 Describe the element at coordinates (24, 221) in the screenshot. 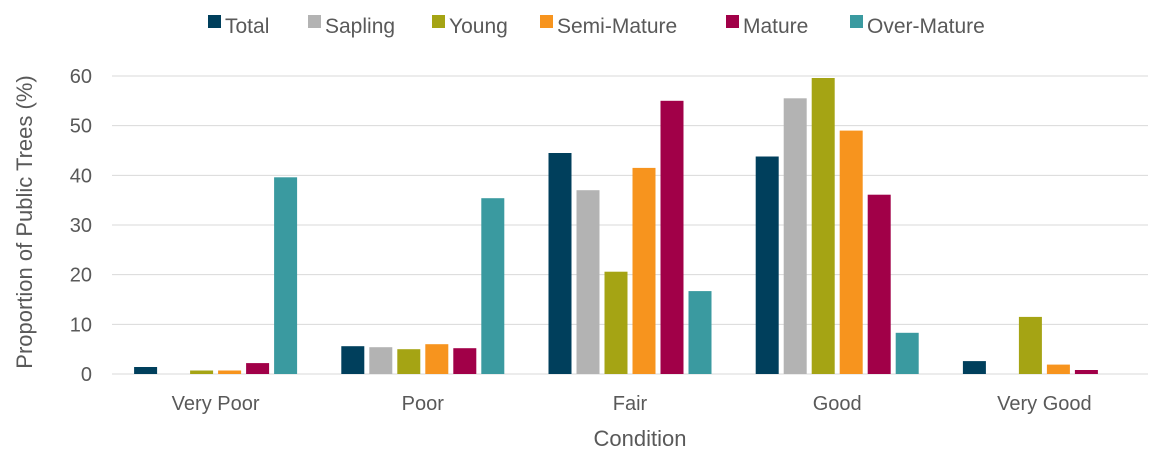

I see `y-axis-title: Proportion of Public Trees (%)` at that location.